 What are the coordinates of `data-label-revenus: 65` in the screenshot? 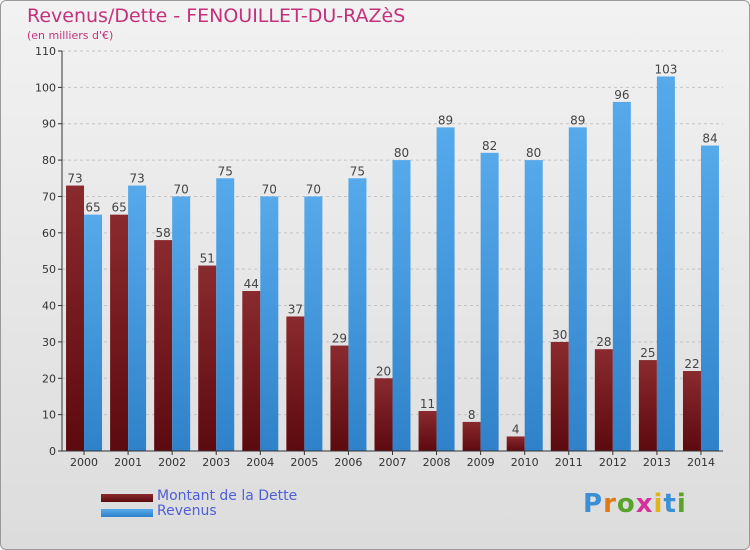 It's located at (92, 208).